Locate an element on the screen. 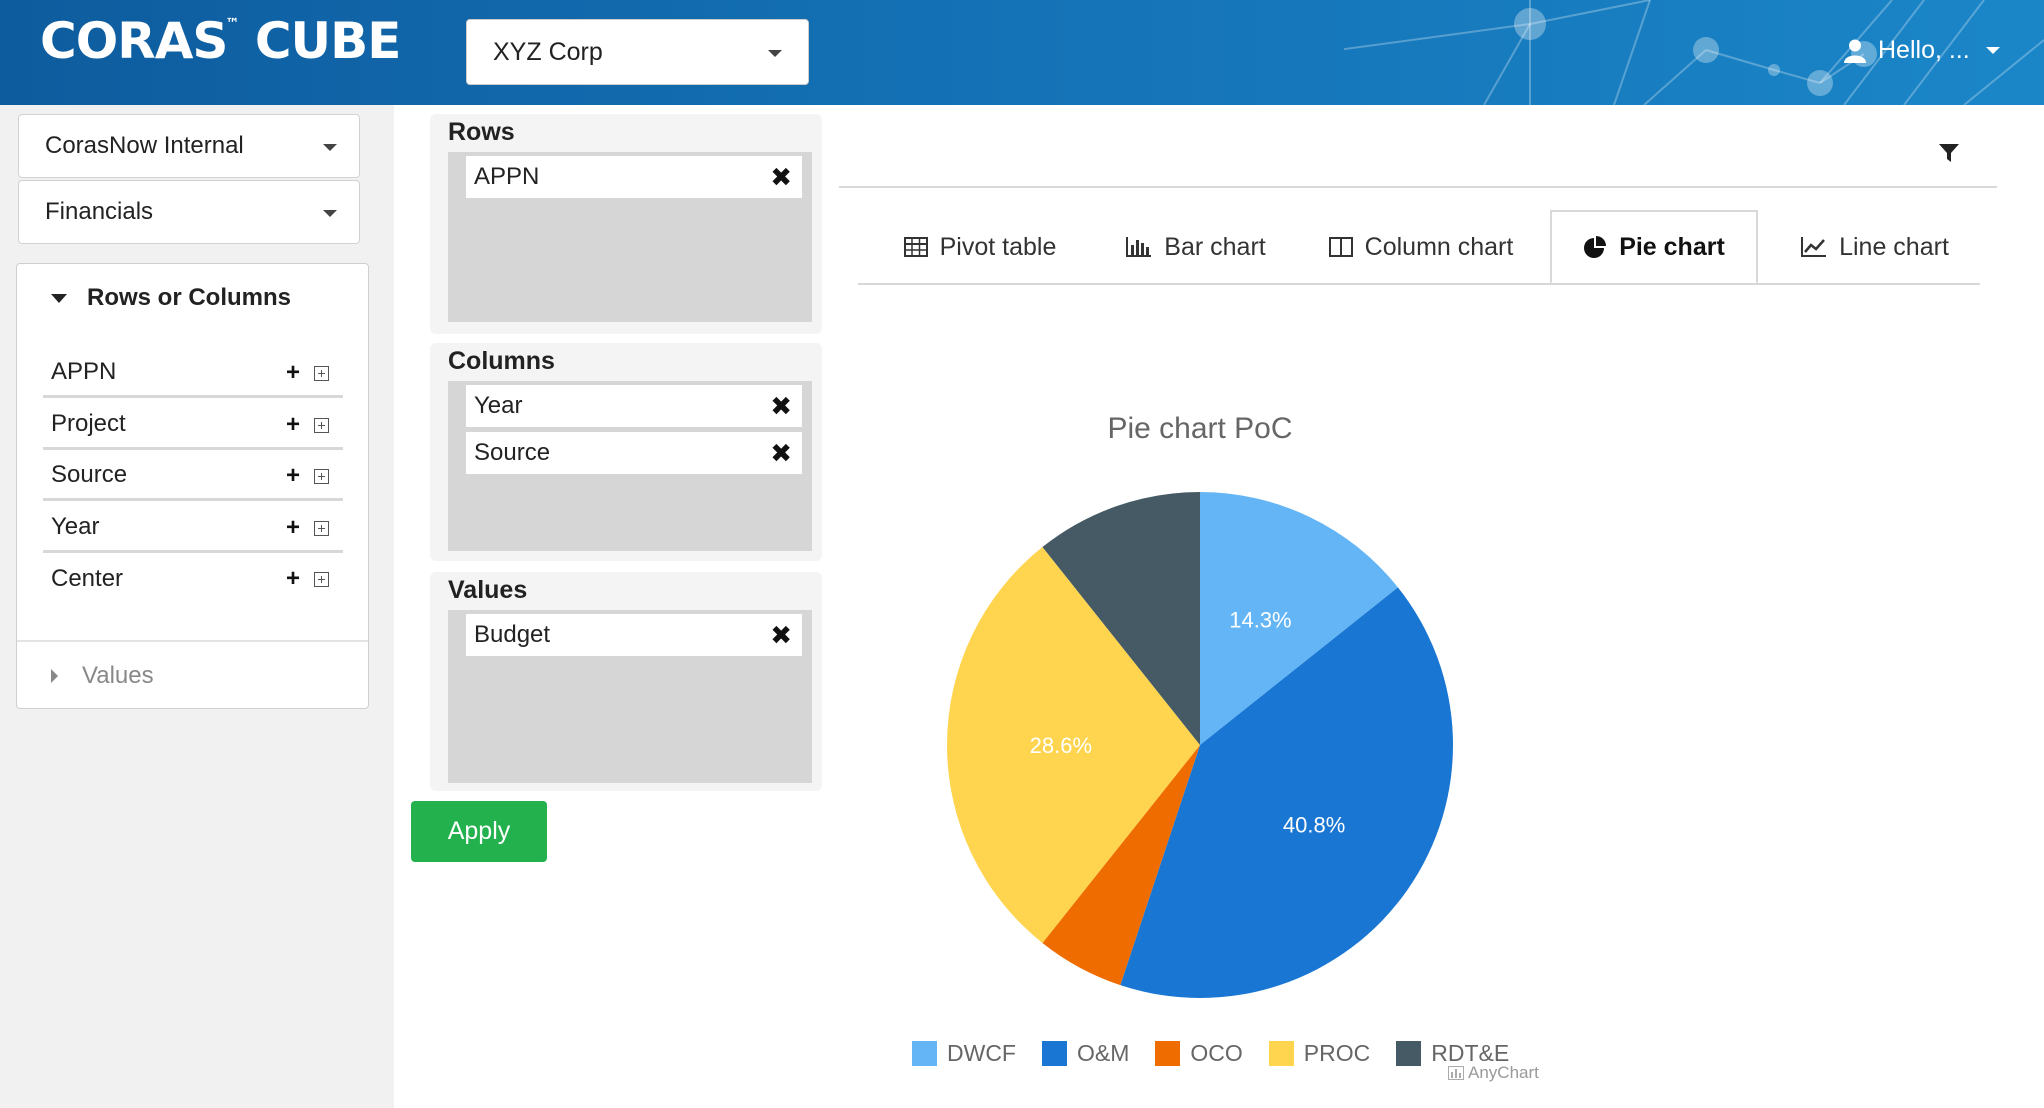  legend-item-proc: PROC is located at coordinates (1319, 1053).